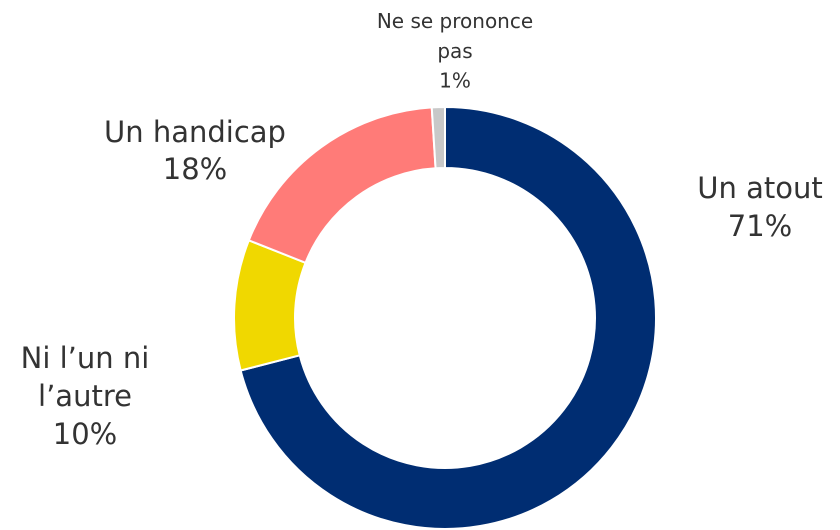  Describe the element at coordinates (760, 226) in the screenshot. I see `slice-value-label: 71%` at that location.